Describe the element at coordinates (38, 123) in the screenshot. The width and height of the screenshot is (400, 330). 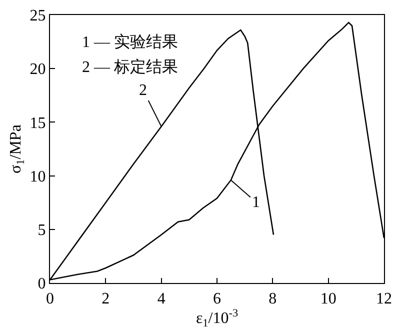
I see `y-tick-label: 15` at that location.